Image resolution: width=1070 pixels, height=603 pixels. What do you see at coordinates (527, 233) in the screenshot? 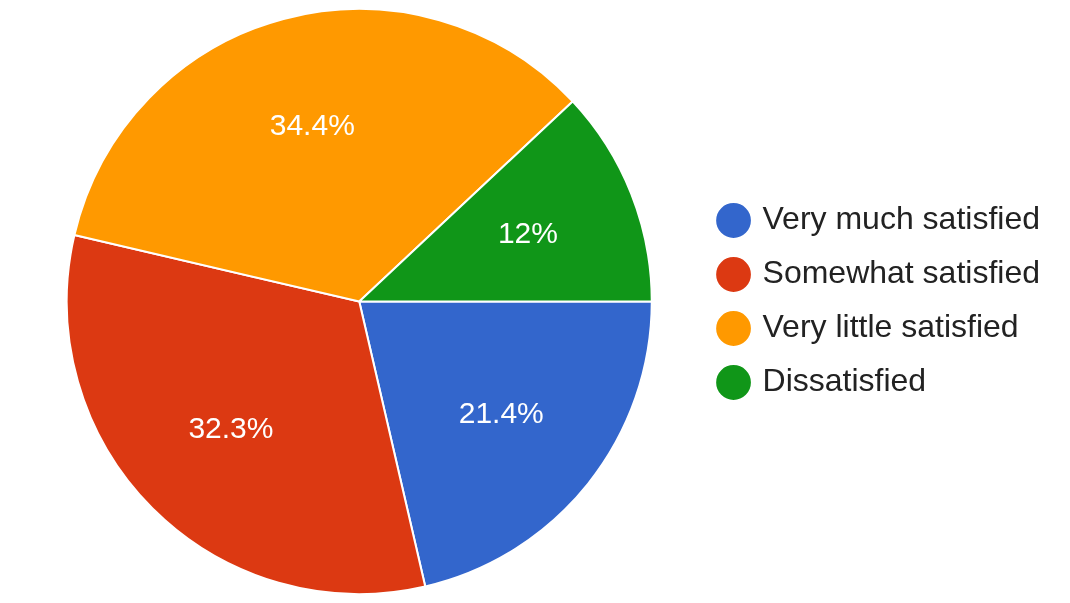
I see `data-label: 12%` at bounding box center [527, 233].